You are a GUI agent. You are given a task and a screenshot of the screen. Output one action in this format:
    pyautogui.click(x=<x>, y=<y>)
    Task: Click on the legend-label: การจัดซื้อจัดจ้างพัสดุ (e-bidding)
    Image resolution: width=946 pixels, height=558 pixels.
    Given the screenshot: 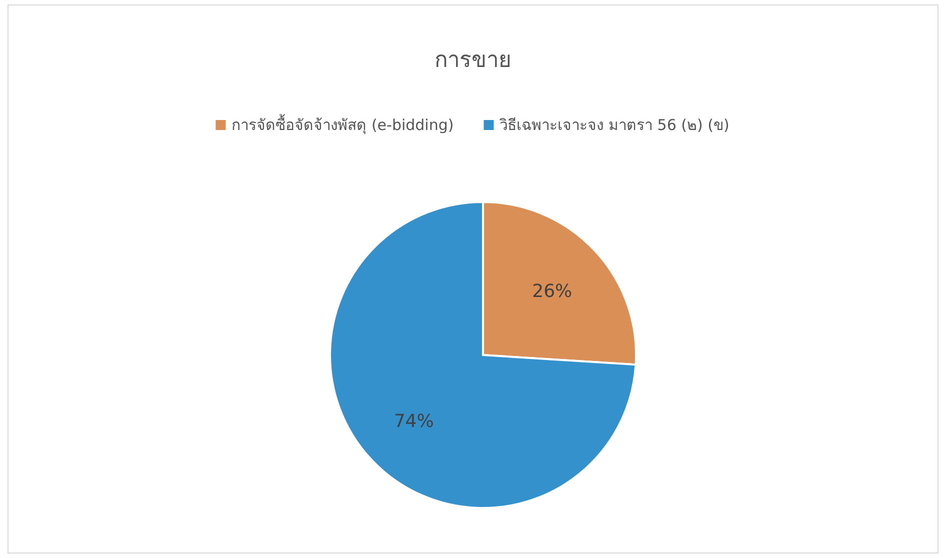 What is the action you would take?
    pyautogui.click(x=343, y=124)
    